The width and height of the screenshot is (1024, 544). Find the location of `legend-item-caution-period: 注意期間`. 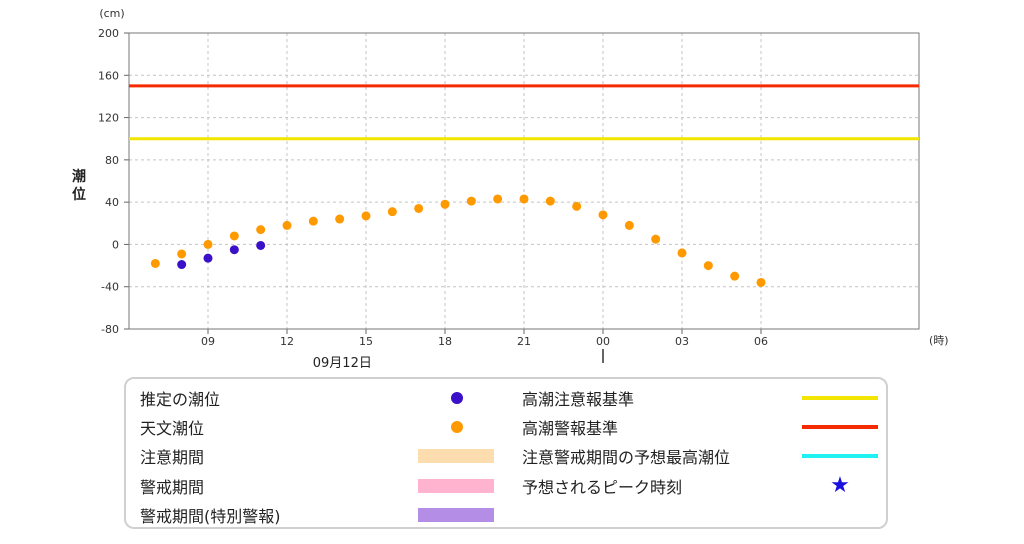

legend-item-caution-period: 注意期間 is located at coordinates (172, 456).